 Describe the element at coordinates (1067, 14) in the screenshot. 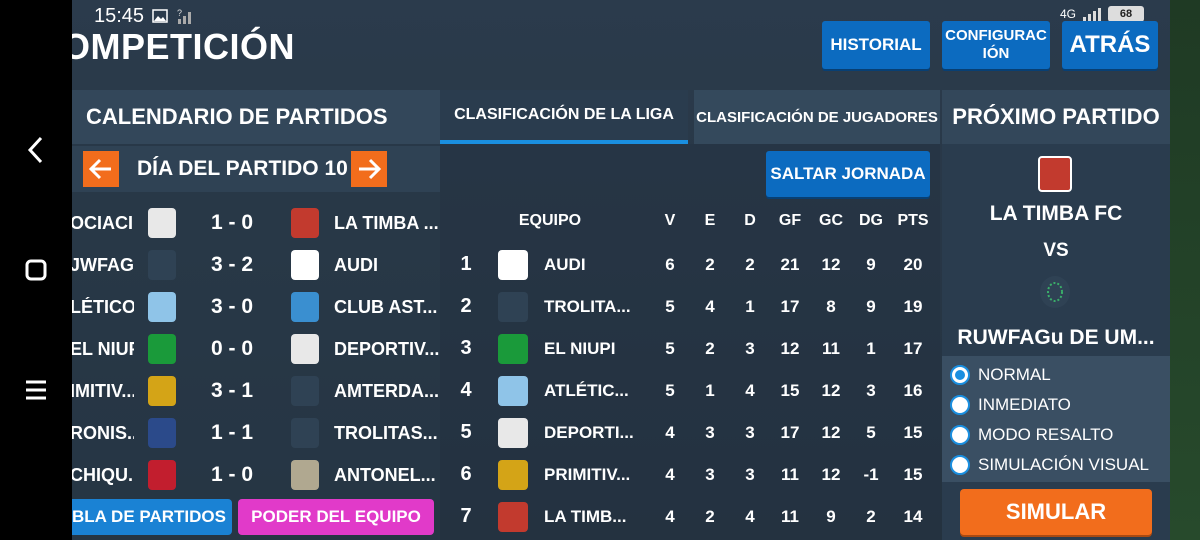

I see `network-type: 4G` at that location.